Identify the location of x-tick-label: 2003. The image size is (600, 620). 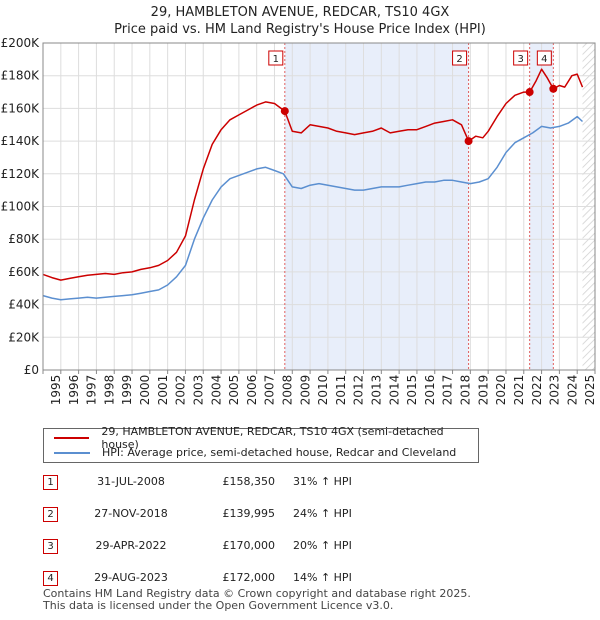
(198, 390).